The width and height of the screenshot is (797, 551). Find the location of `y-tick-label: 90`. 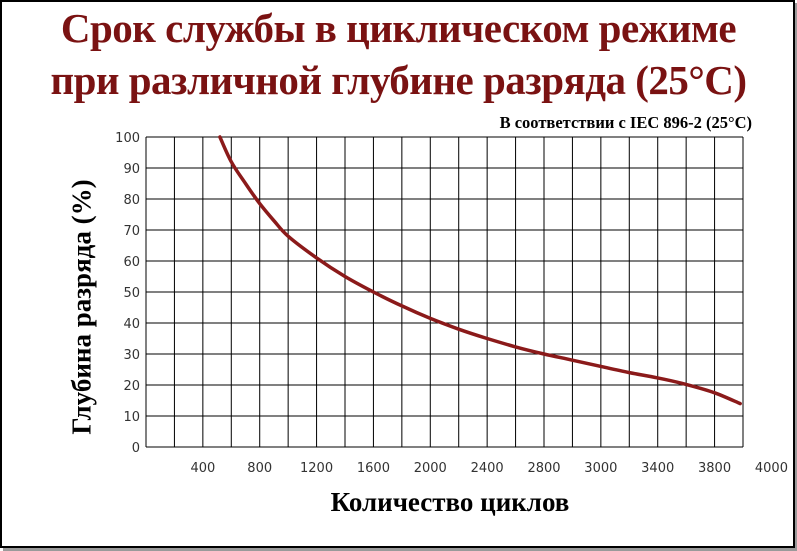

y-tick-label: 90 is located at coordinates (131, 169).